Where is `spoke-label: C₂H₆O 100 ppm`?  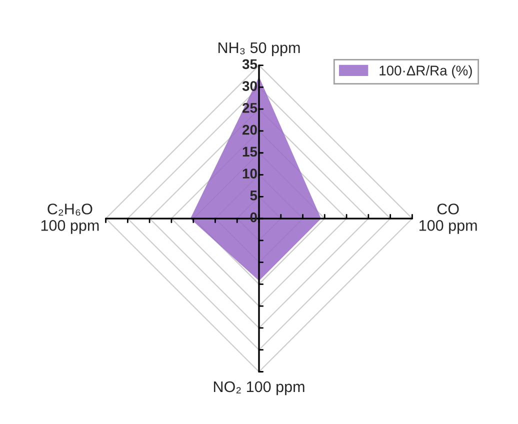 spoke-label: C₂H₆O 100 ppm is located at coordinates (70, 219).